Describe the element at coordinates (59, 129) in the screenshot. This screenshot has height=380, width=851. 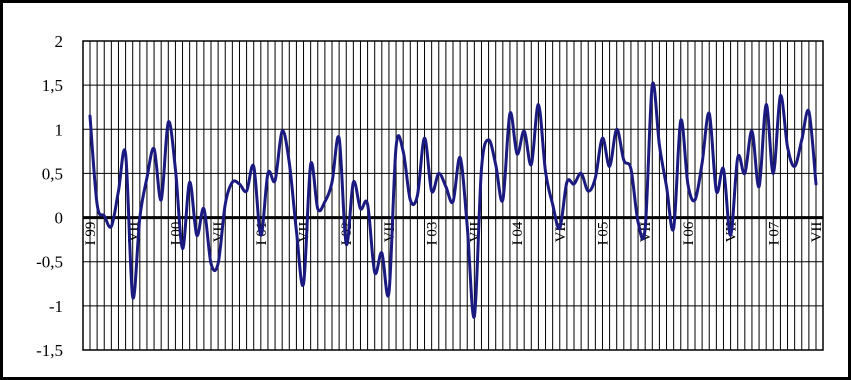
I see `y-tick-label: 1` at that location.